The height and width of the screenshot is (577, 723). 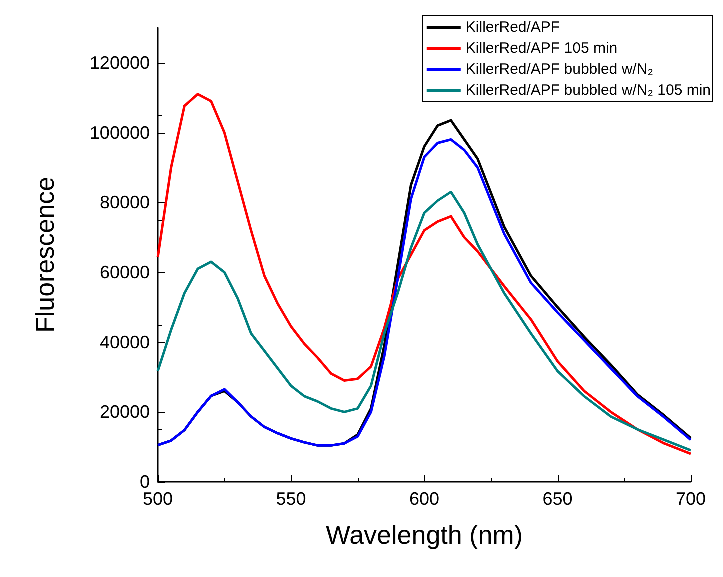 What do you see at coordinates (560, 69) in the screenshot?
I see `legend-label: KillerRed/APF bubbled w/N₂` at bounding box center [560, 69].